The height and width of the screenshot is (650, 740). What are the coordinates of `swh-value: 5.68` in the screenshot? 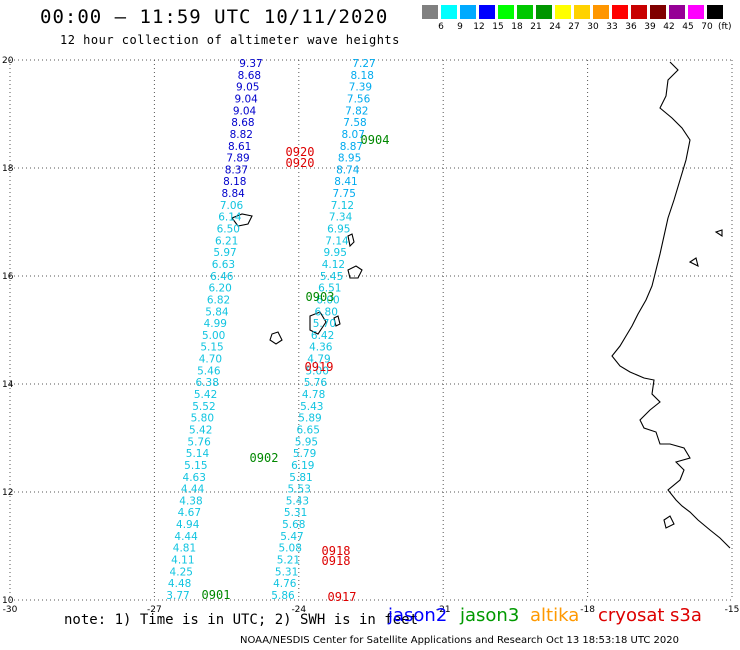 It's located at (293, 525).